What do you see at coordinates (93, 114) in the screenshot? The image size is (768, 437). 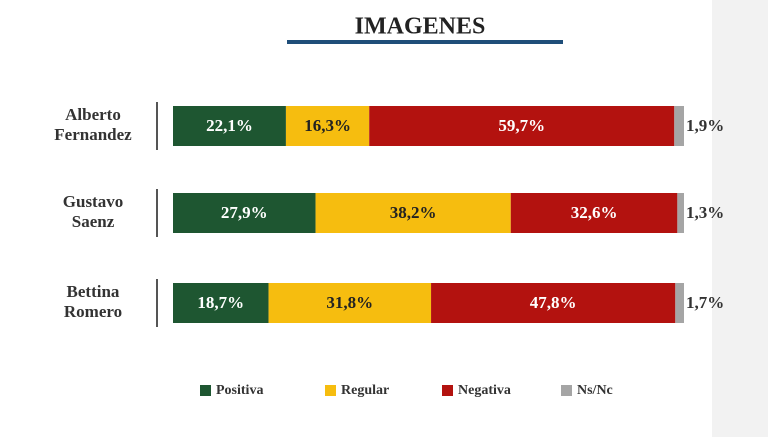 I see `category-label-line: Alberto` at bounding box center [93, 114].